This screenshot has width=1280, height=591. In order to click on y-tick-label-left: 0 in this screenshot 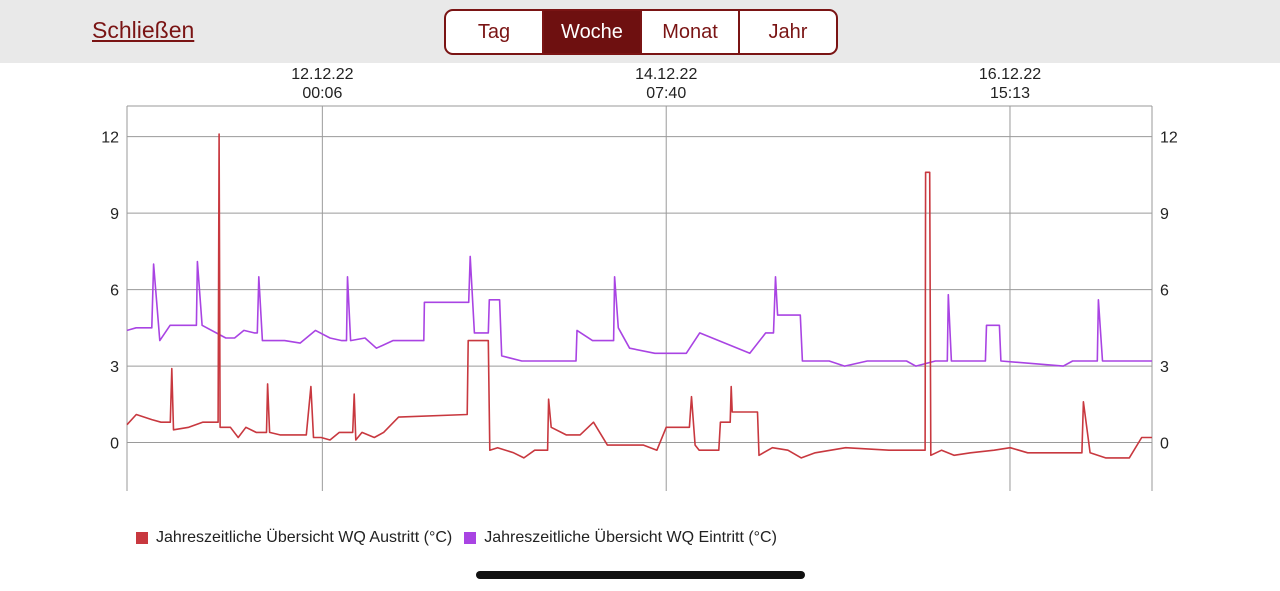, I will do `click(114, 444)`.